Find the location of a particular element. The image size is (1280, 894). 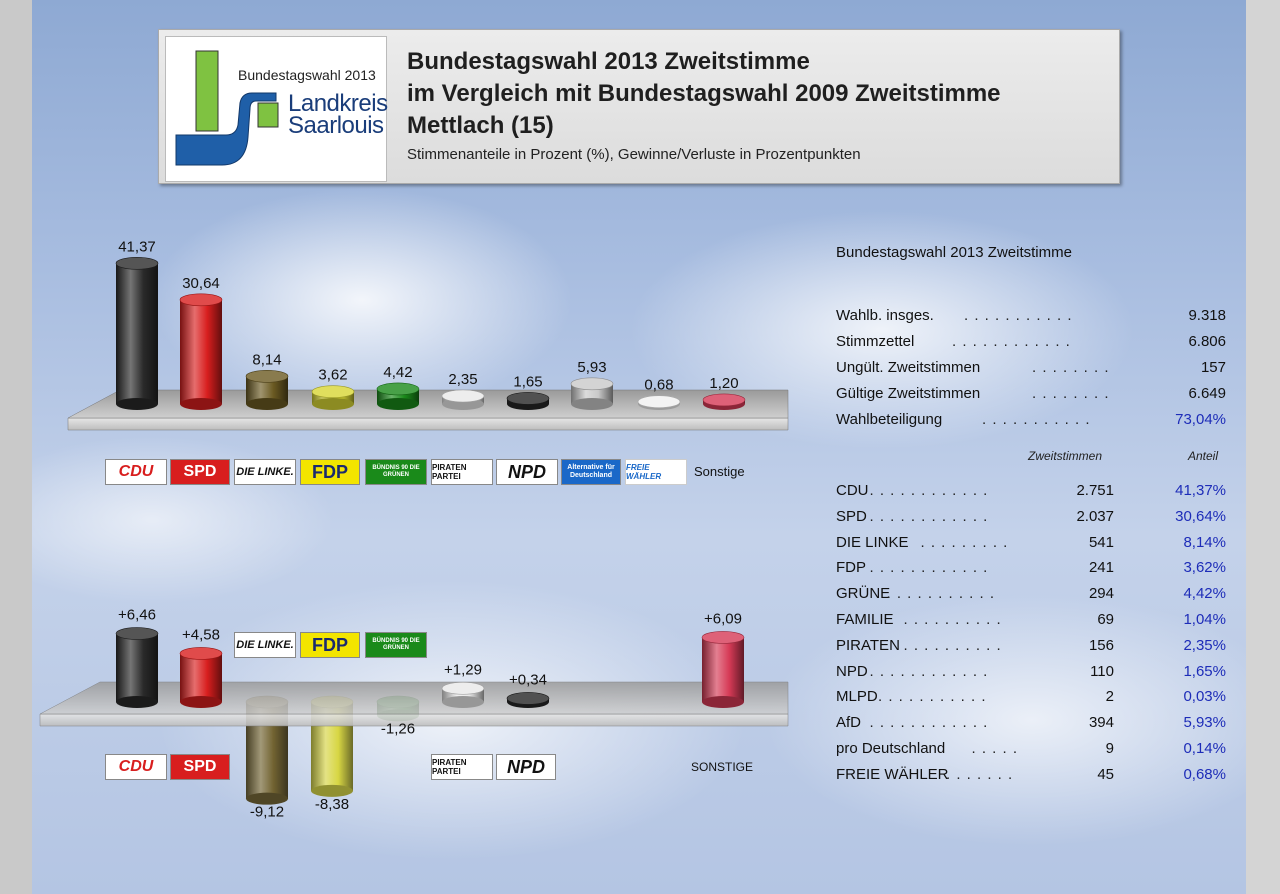

leader-dots: . . . . . is located at coordinates (995, 748).